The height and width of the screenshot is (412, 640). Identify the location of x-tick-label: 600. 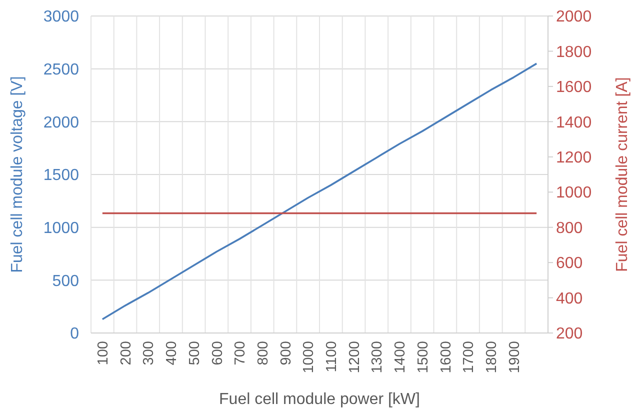
(218, 353).